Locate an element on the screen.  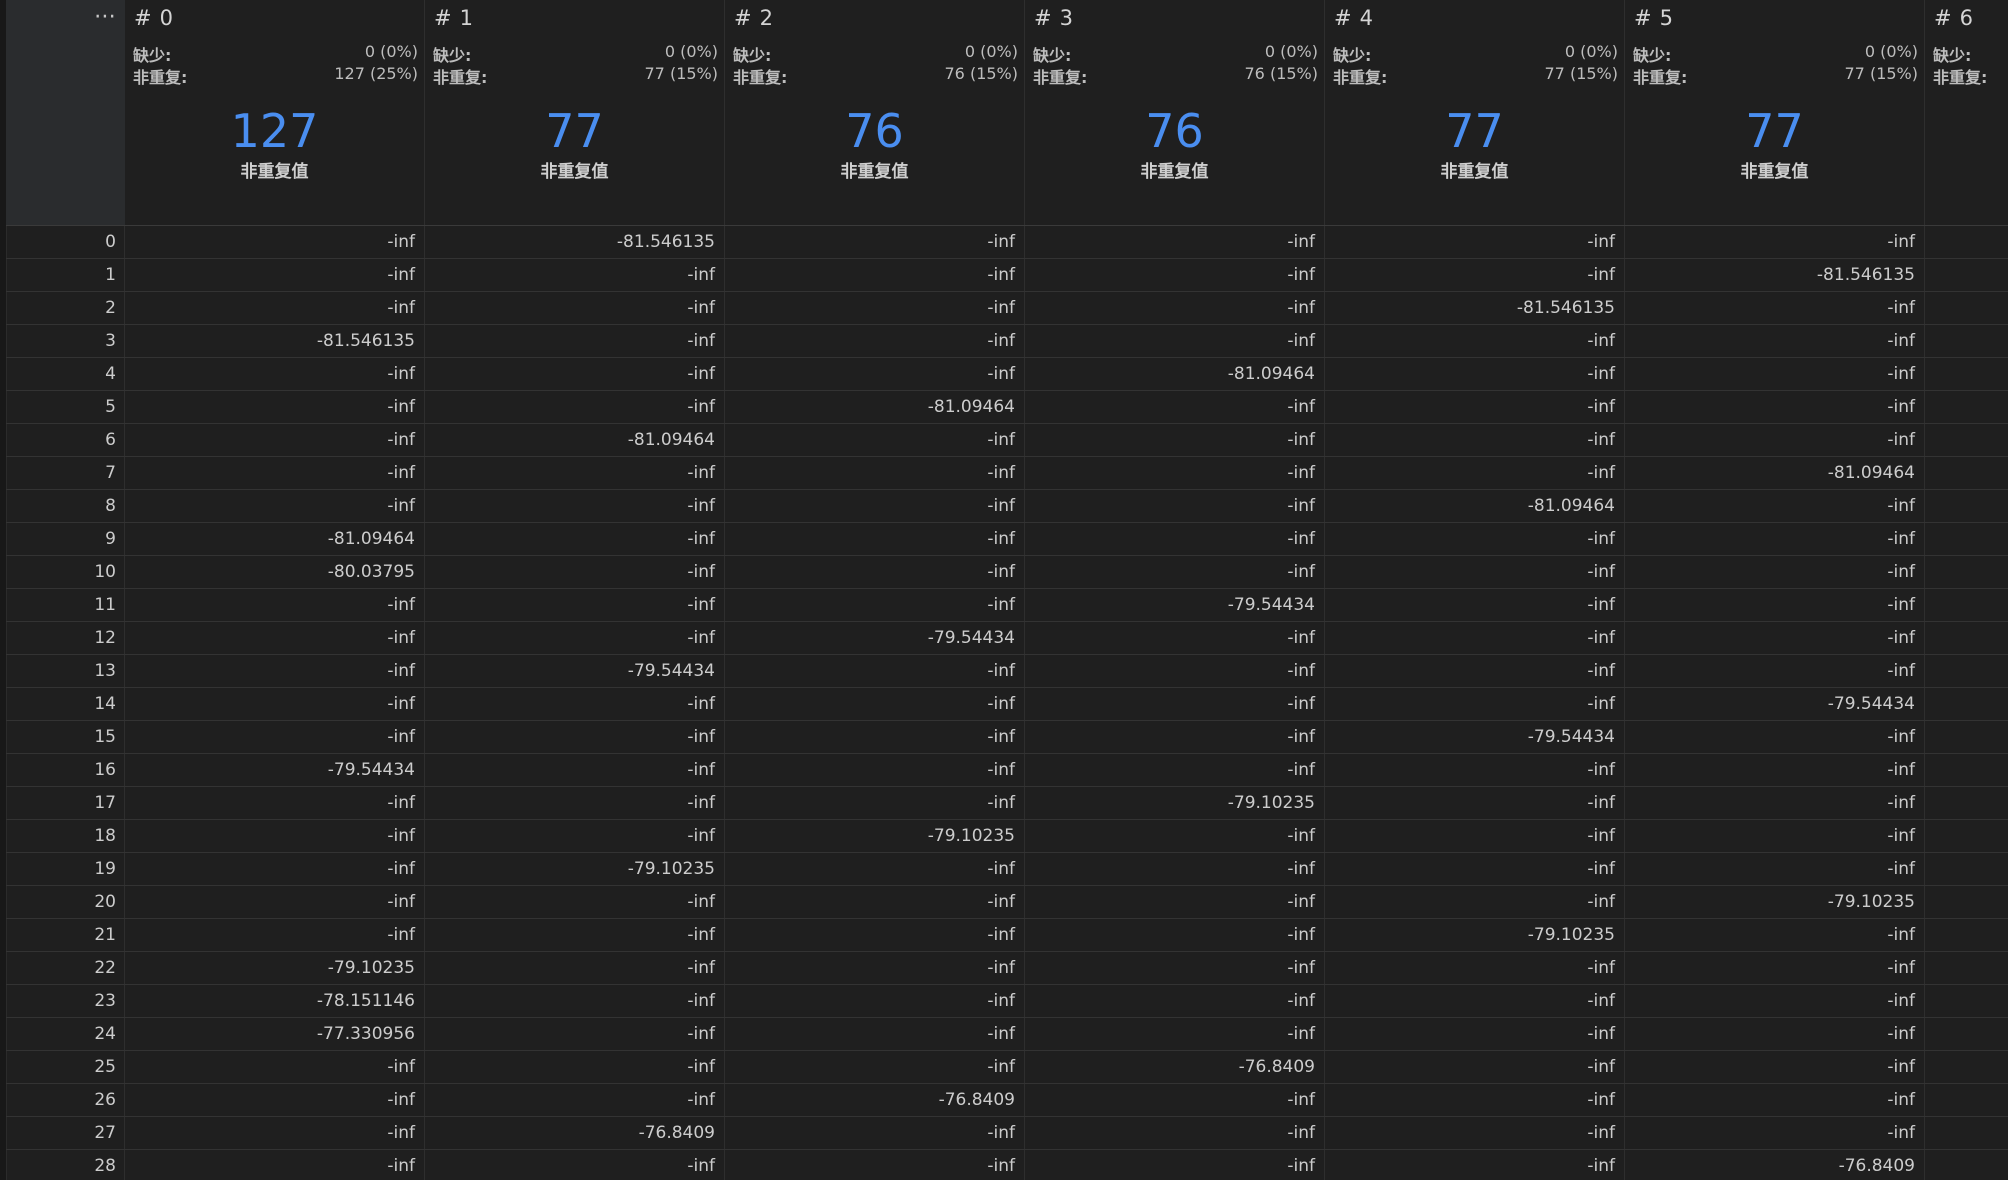
column-header-1: #1 缺少: 0 (0%) 非重复: 77 (15%) 77 非重复值 is located at coordinates (575, 113).